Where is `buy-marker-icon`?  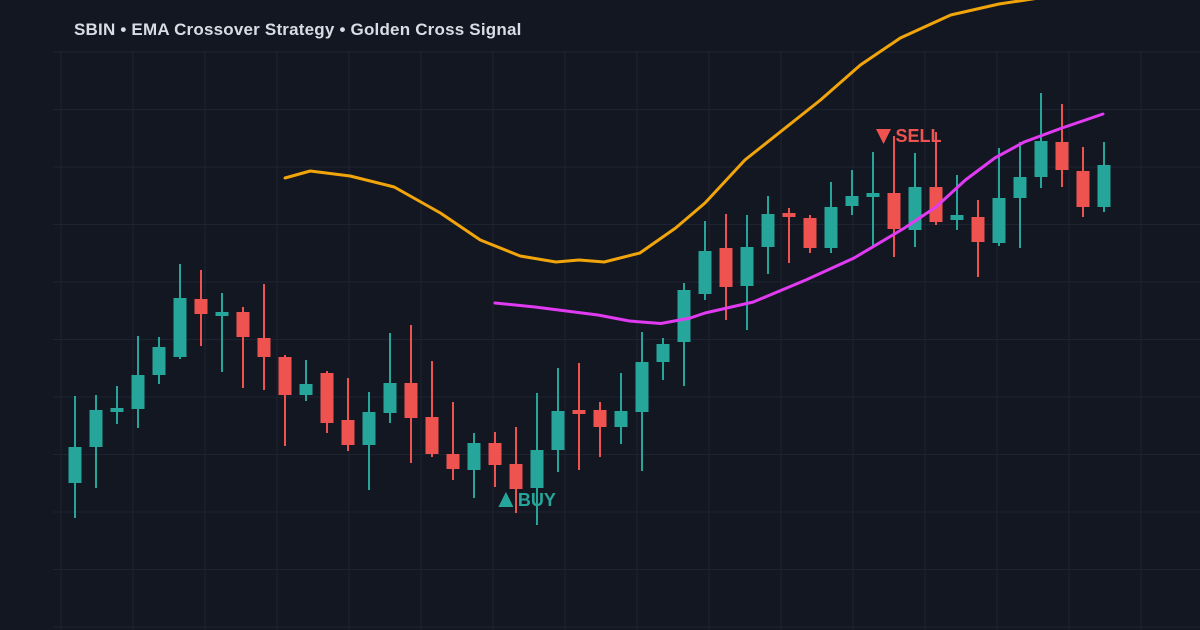
buy-marker-icon is located at coordinates (506, 499).